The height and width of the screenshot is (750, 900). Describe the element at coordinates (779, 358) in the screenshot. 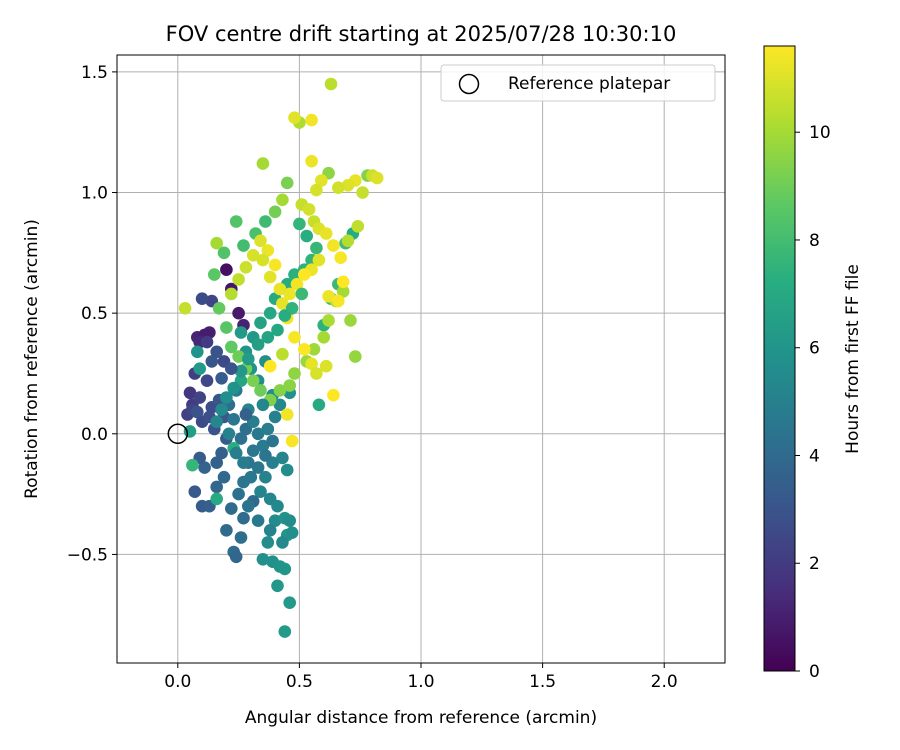

I see `colorbar-gradient` at that location.